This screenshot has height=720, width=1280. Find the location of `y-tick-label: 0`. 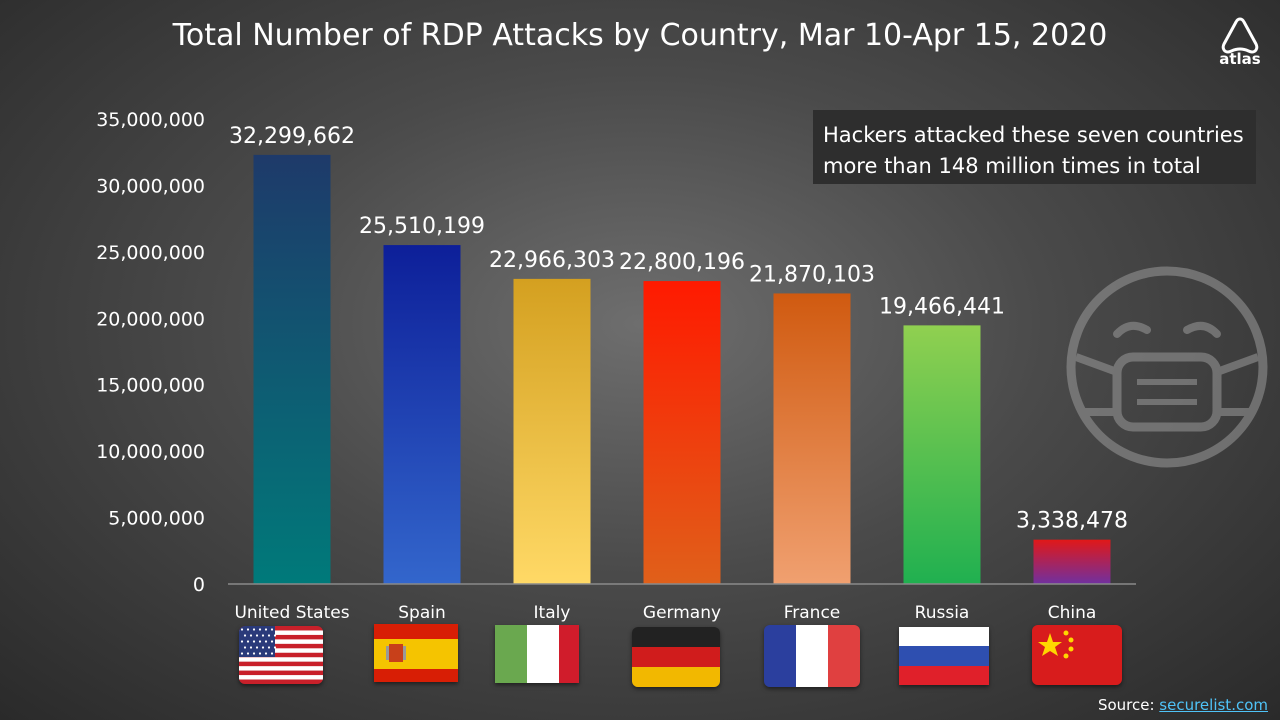

y-tick-label: 0 is located at coordinates (199, 585).